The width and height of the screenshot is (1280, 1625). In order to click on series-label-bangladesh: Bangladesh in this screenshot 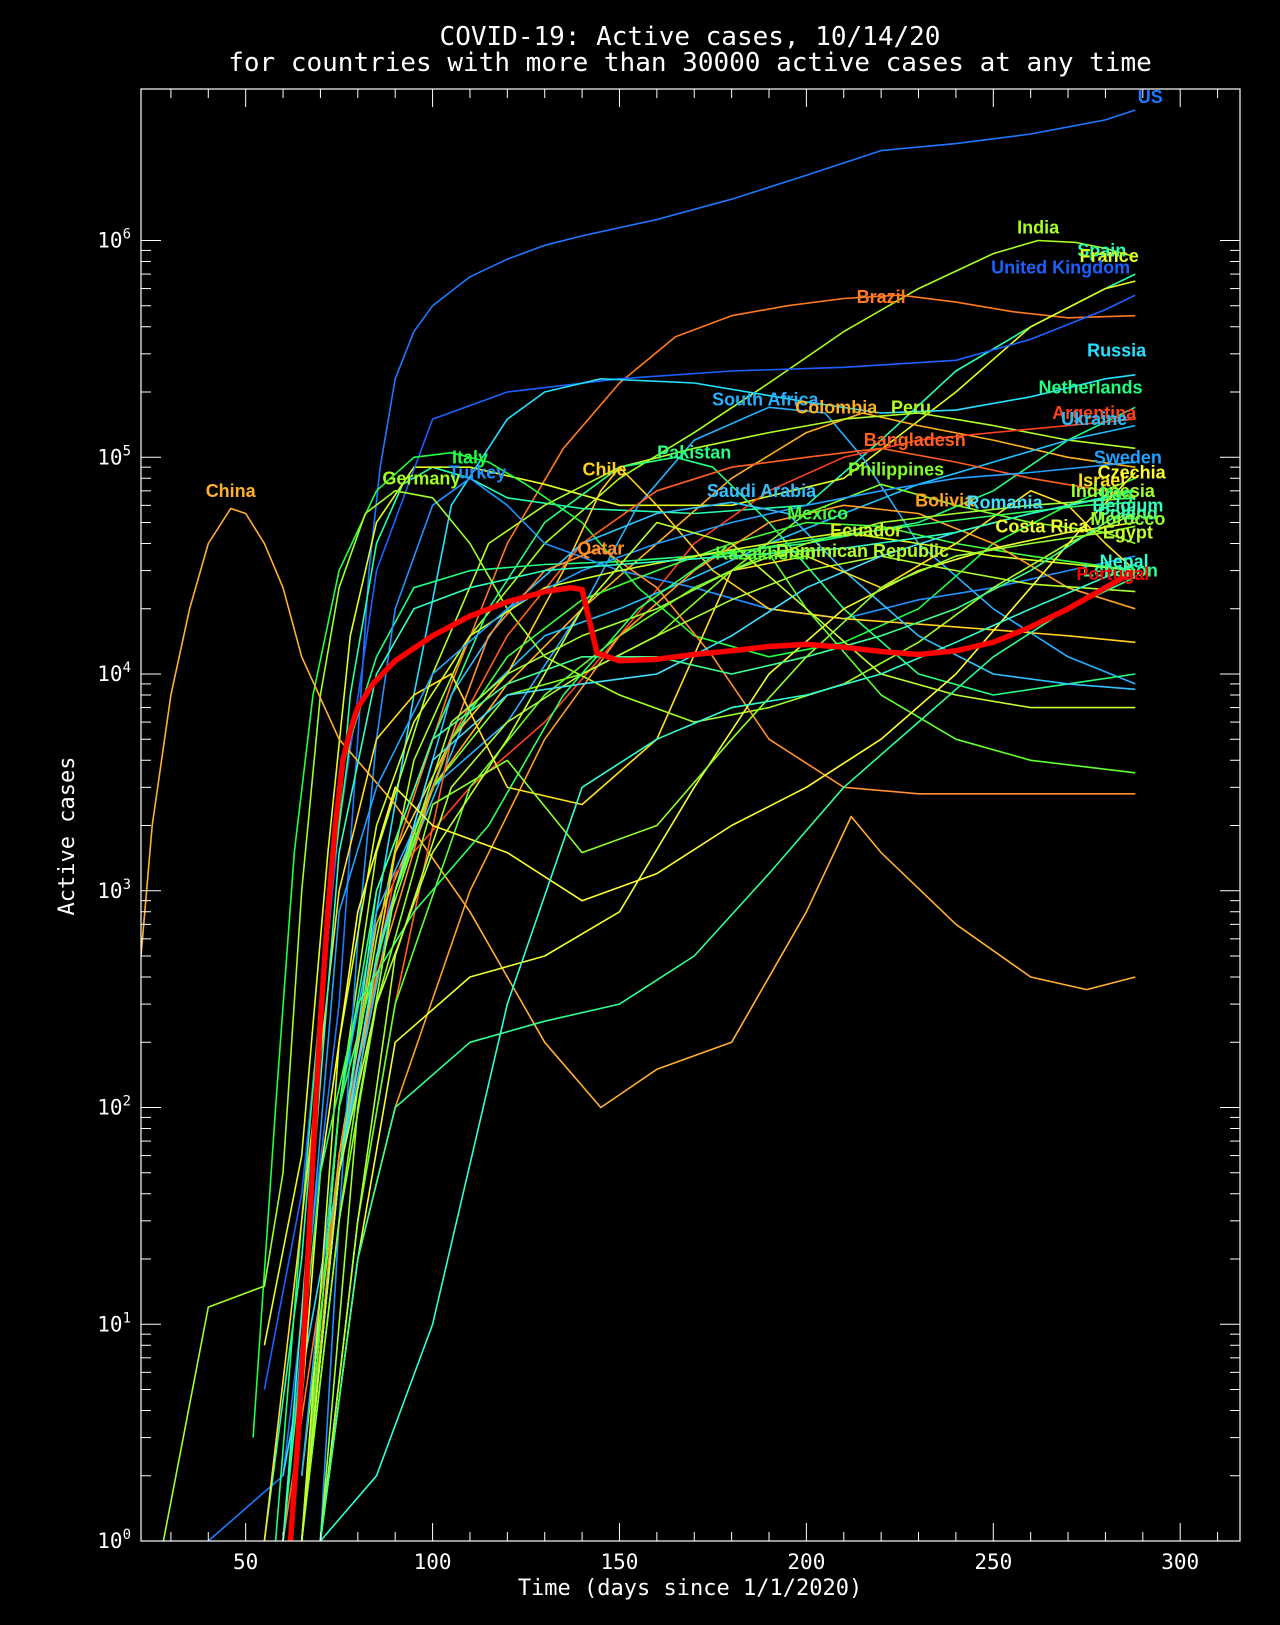, I will do `click(915, 440)`.